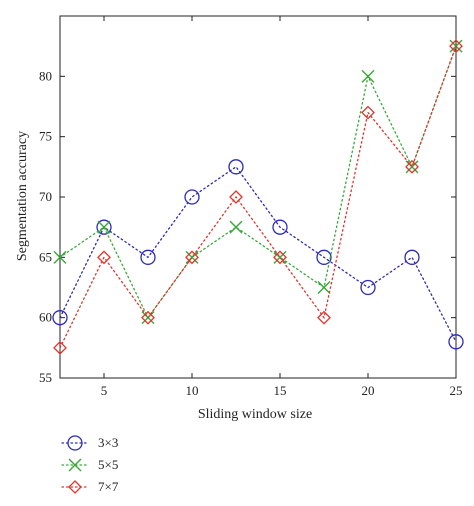 This screenshot has height=506, width=474. I want to click on x-tick-label: 25, so click(456, 390).